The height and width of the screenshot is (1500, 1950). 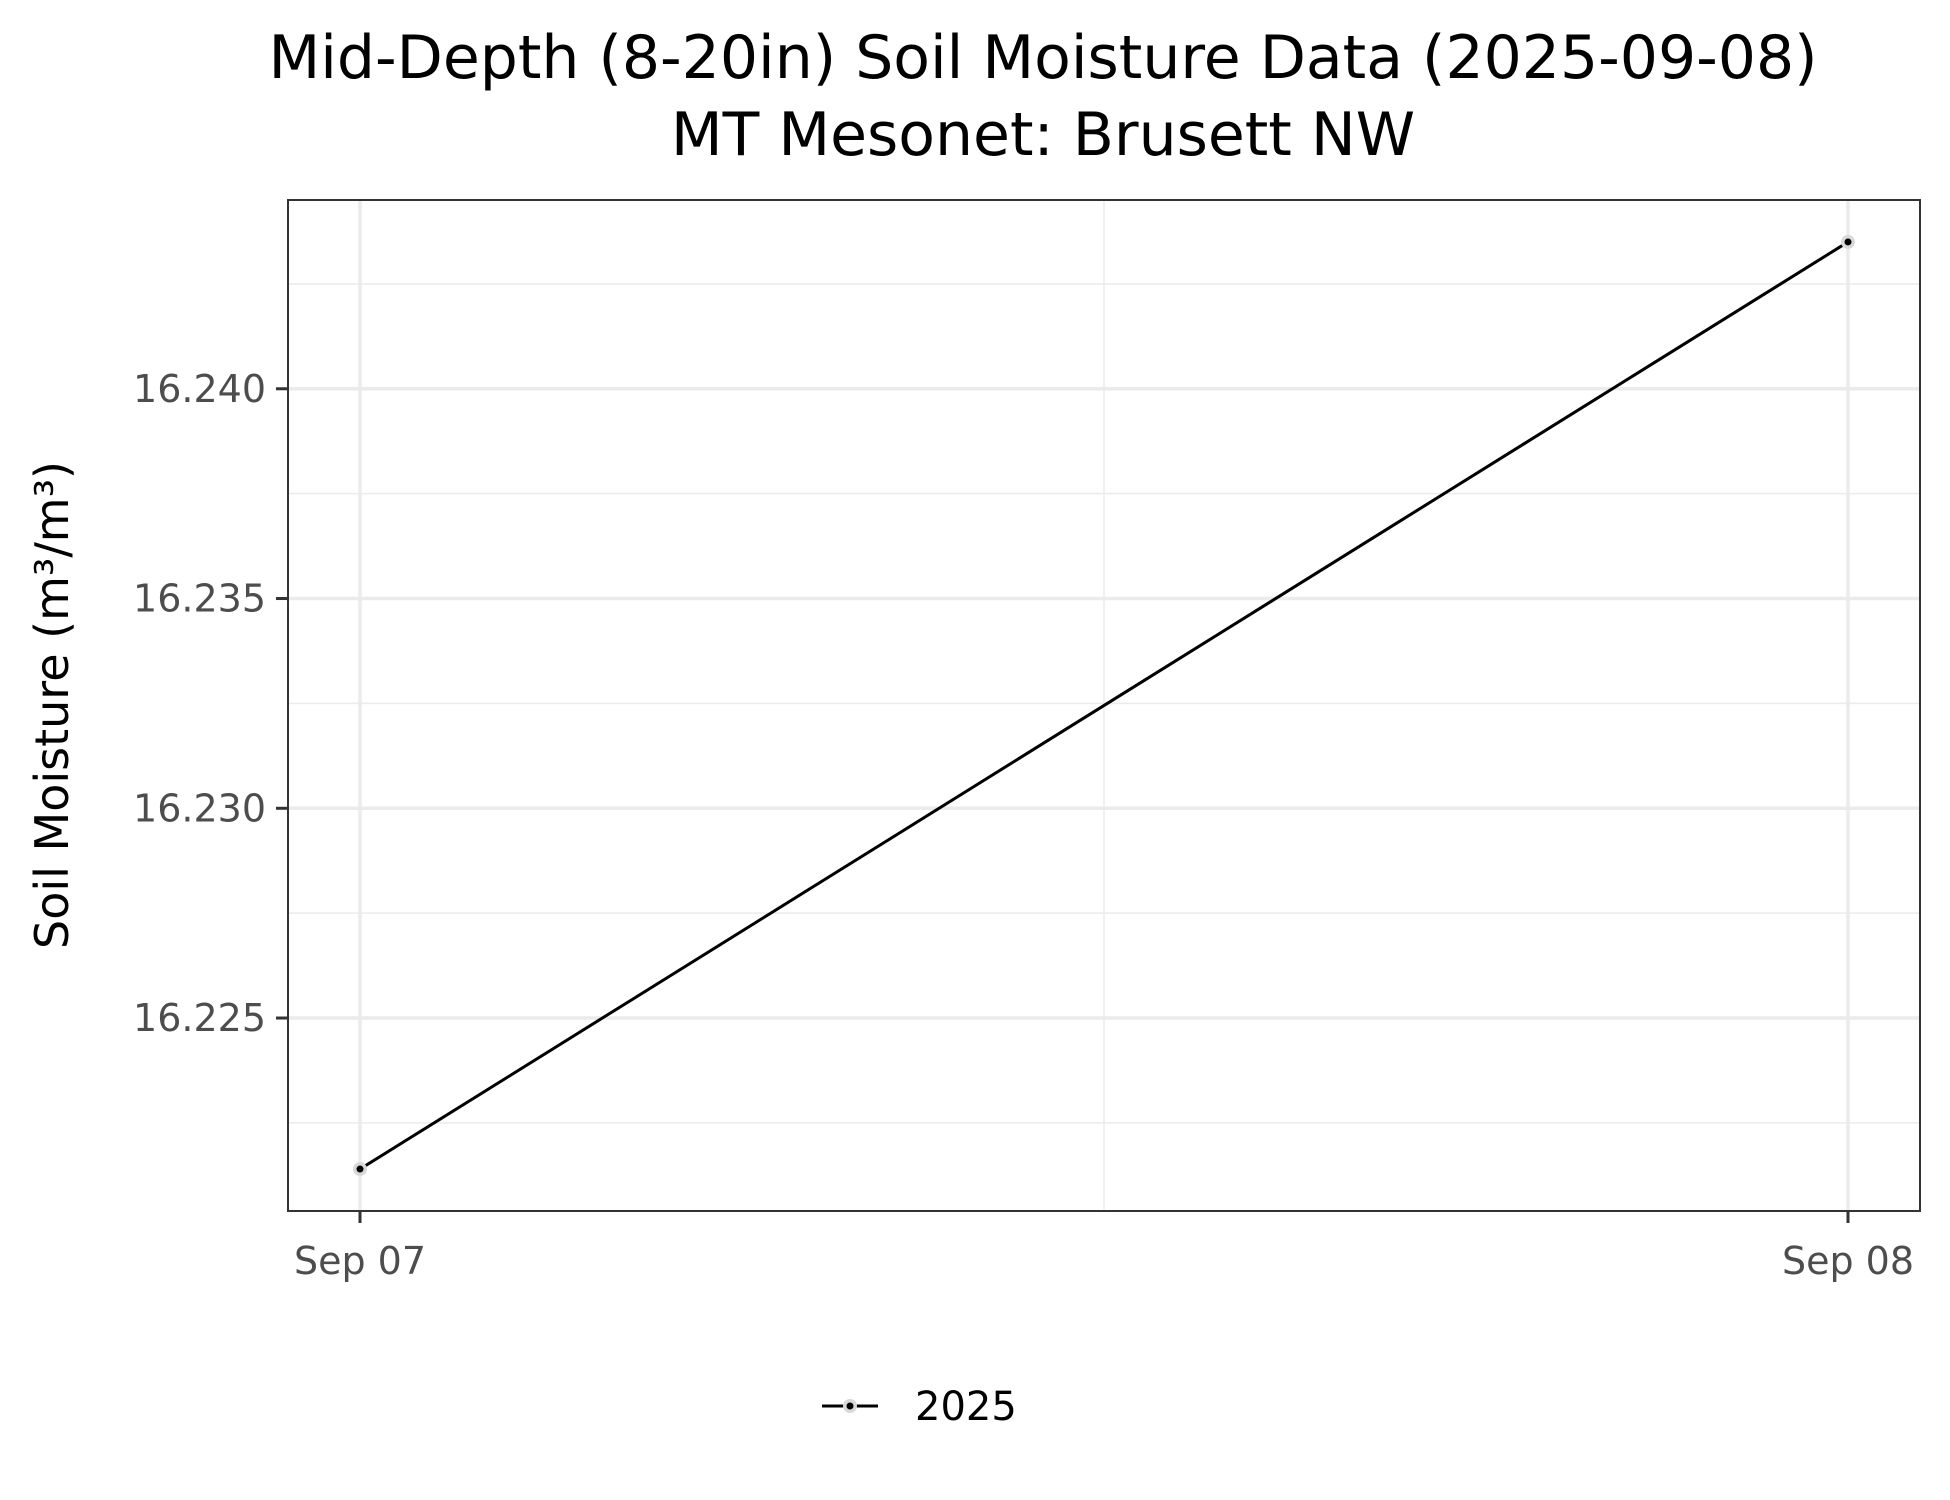 I want to click on legend: 2025, so click(x=919, y=1407).